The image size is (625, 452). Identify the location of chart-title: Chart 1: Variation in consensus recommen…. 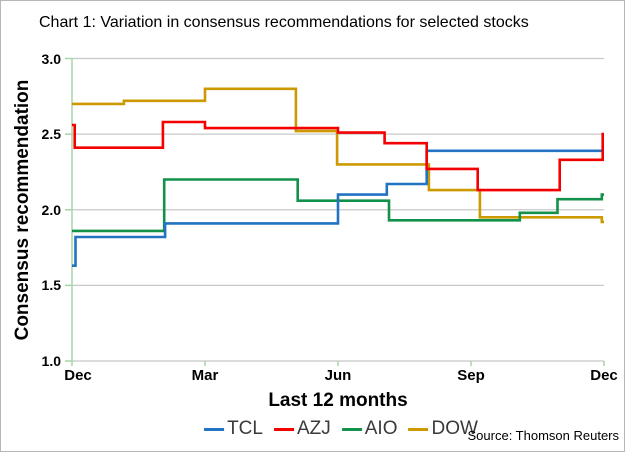
(284, 22).